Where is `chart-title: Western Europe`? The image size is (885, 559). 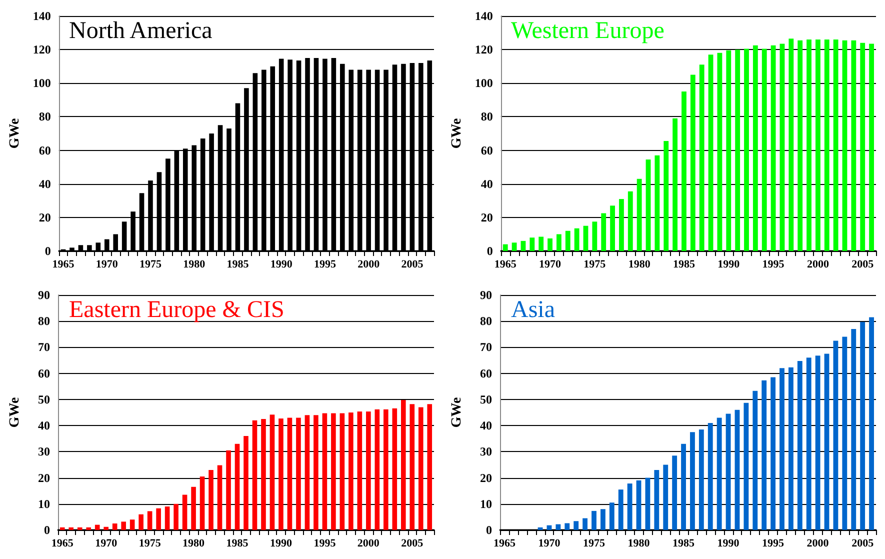 chart-title: Western Europe is located at coordinates (587, 31).